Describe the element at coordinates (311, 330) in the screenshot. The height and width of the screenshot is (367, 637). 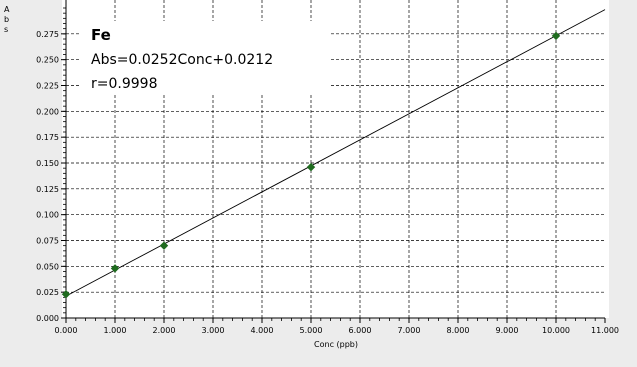
I see `x-tick-label: 5.000` at that location.